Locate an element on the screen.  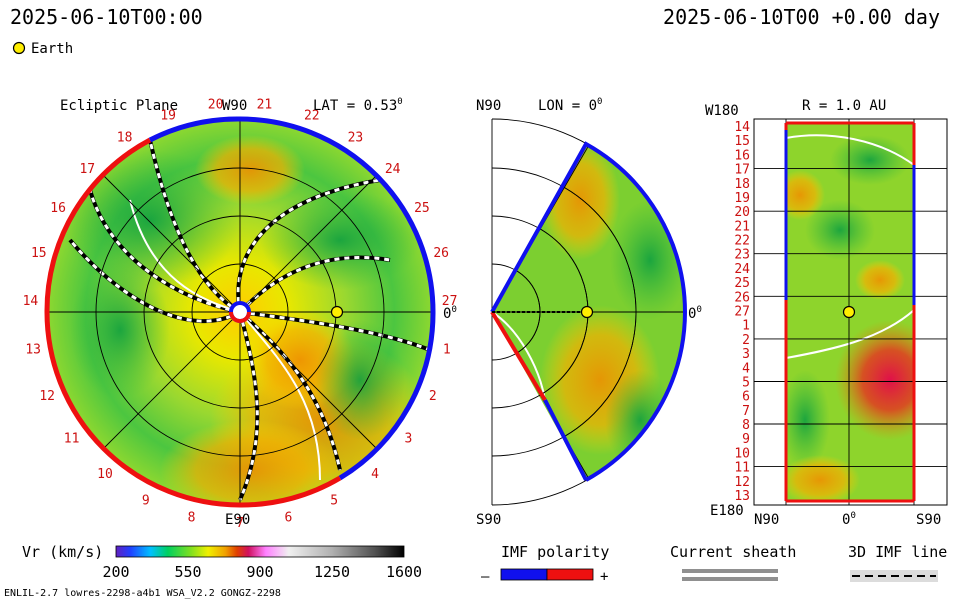
ecliptic-rim-label: 18 is located at coordinates (125, 138).